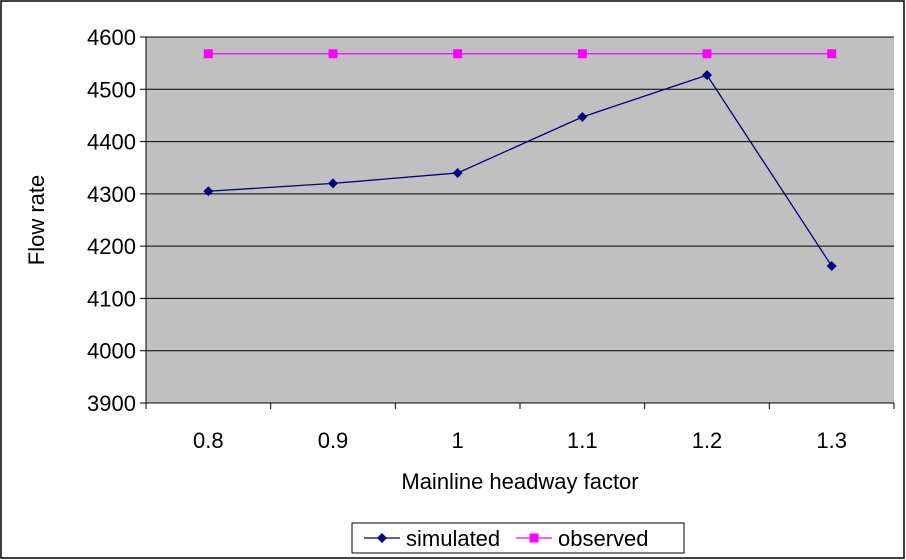  What do you see at coordinates (111, 37) in the screenshot?
I see `y-tick-label: 4600` at bounding box center [111, 37].